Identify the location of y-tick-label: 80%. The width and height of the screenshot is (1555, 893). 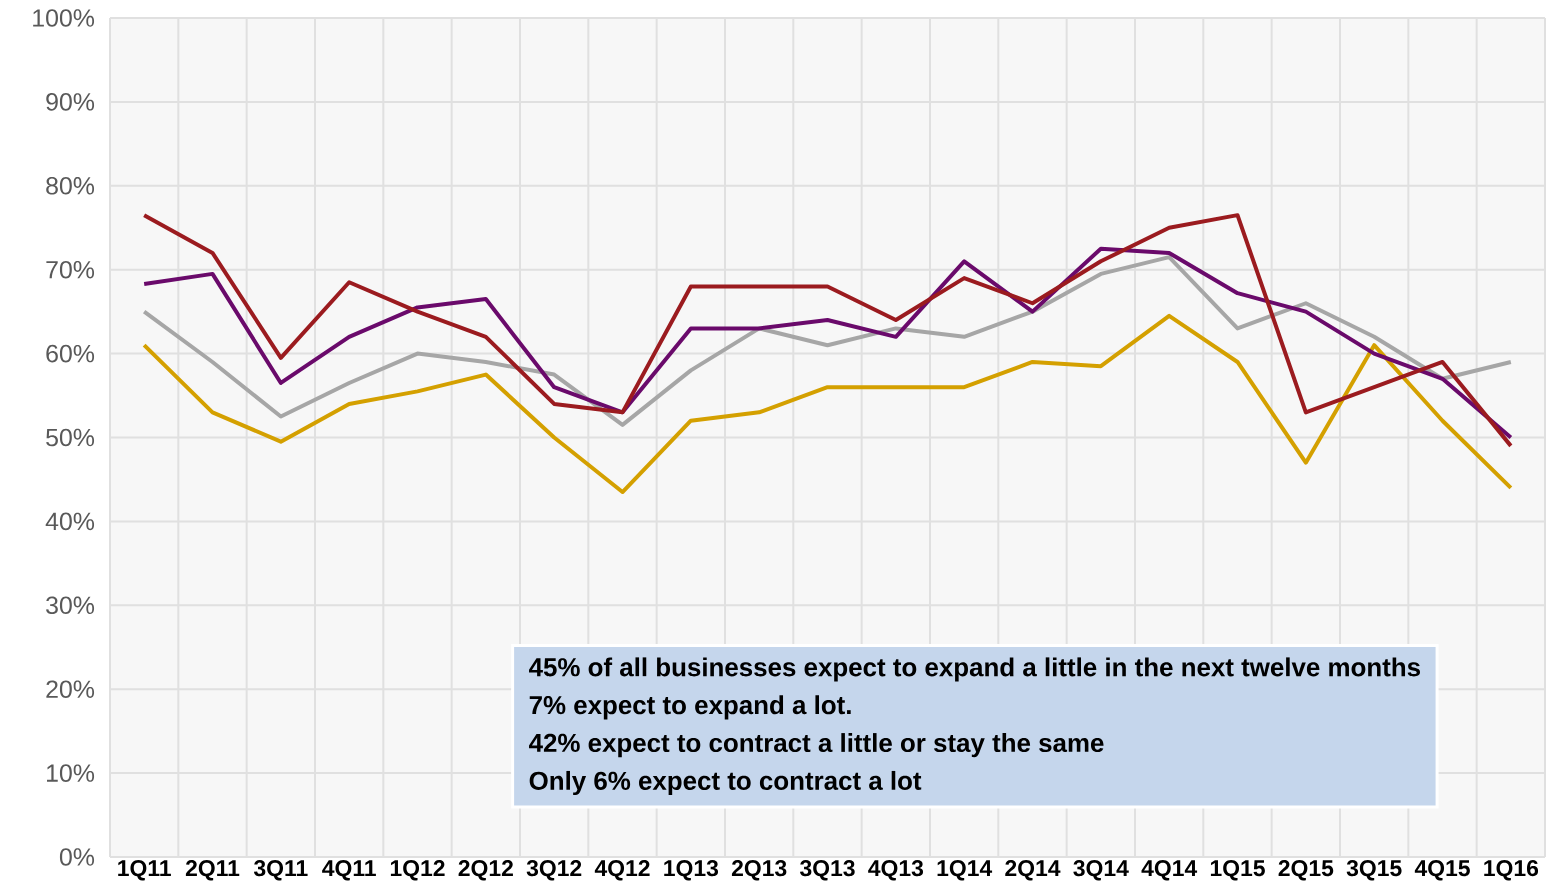
(70, 185).